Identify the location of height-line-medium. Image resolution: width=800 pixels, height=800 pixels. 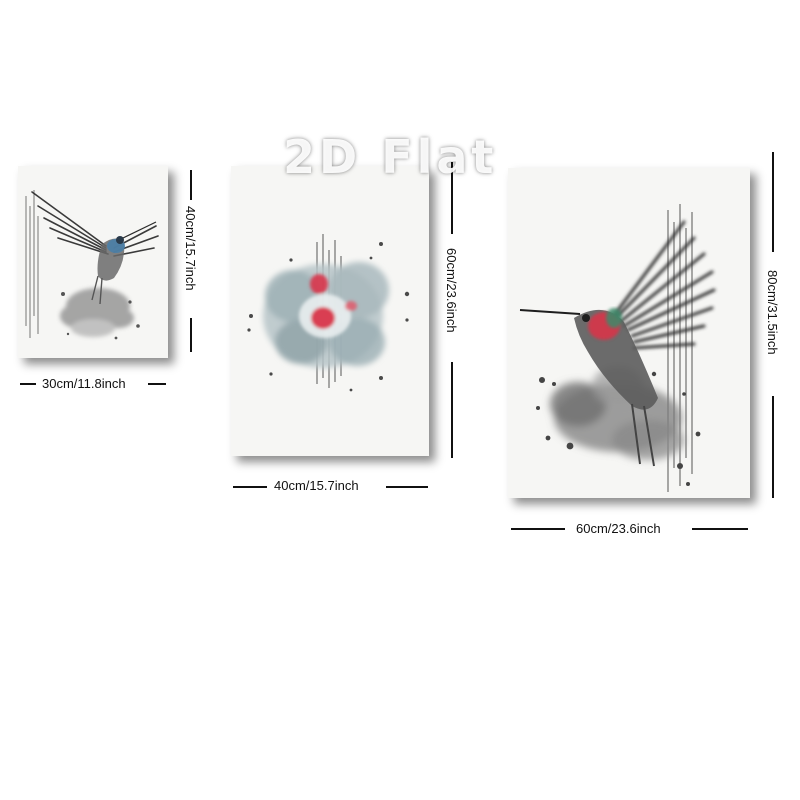
(452, 198).